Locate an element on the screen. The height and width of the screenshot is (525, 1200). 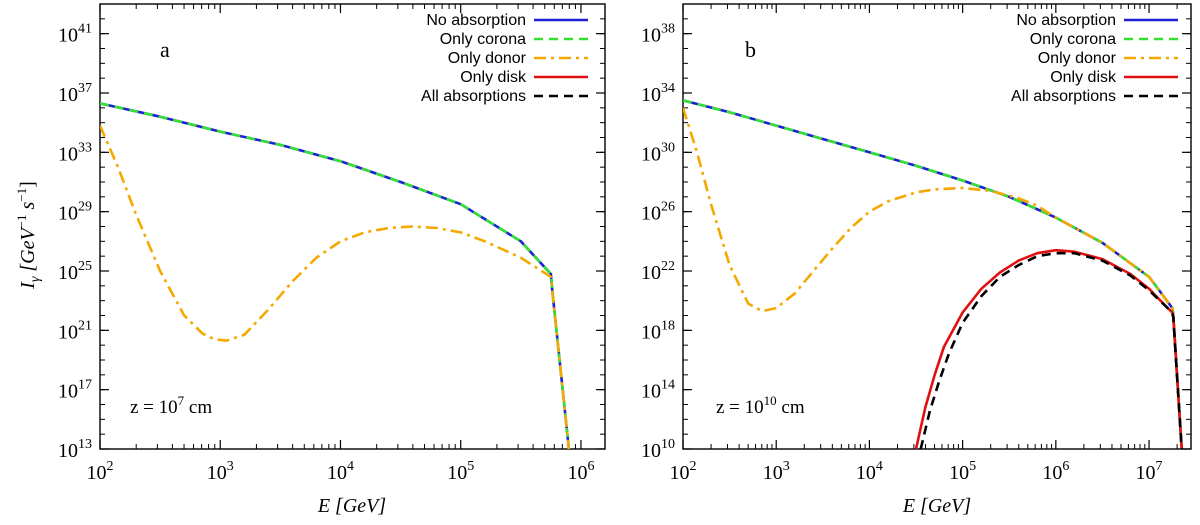
series-all-absorptions is located at coordinates (1051, 350).